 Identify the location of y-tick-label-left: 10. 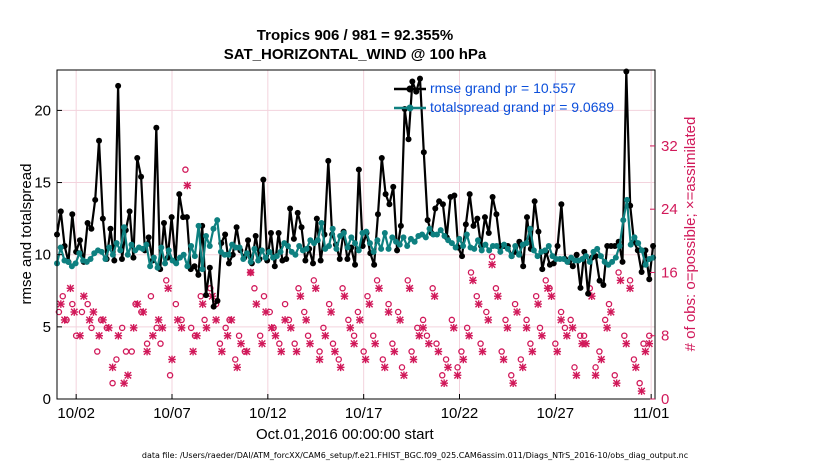
(42, 255).